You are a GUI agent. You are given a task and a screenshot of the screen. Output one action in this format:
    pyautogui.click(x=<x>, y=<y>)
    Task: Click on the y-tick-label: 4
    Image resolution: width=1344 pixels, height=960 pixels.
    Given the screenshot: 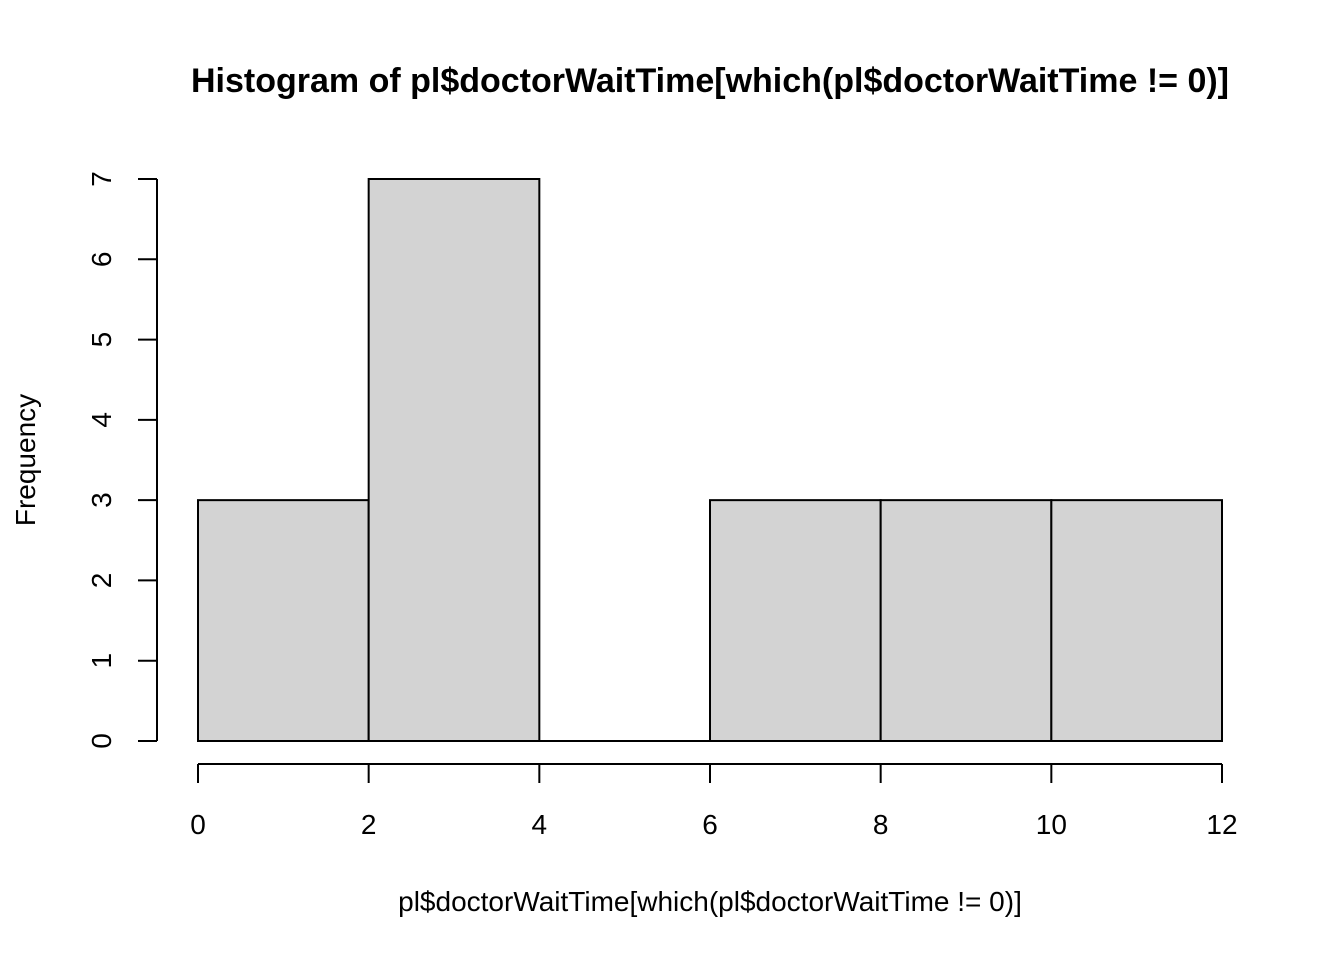 What is the action you would take?
    pyautogui.click(x=101, y=420)
    